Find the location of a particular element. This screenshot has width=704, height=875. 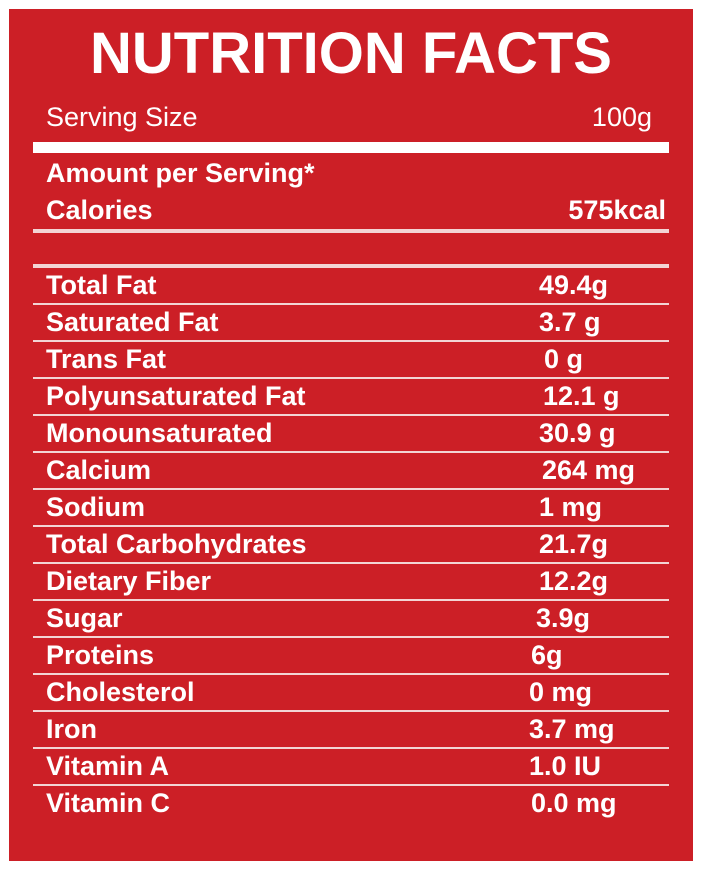

label-title: NUTRITION FACTS is located at coordinates (351, 53).